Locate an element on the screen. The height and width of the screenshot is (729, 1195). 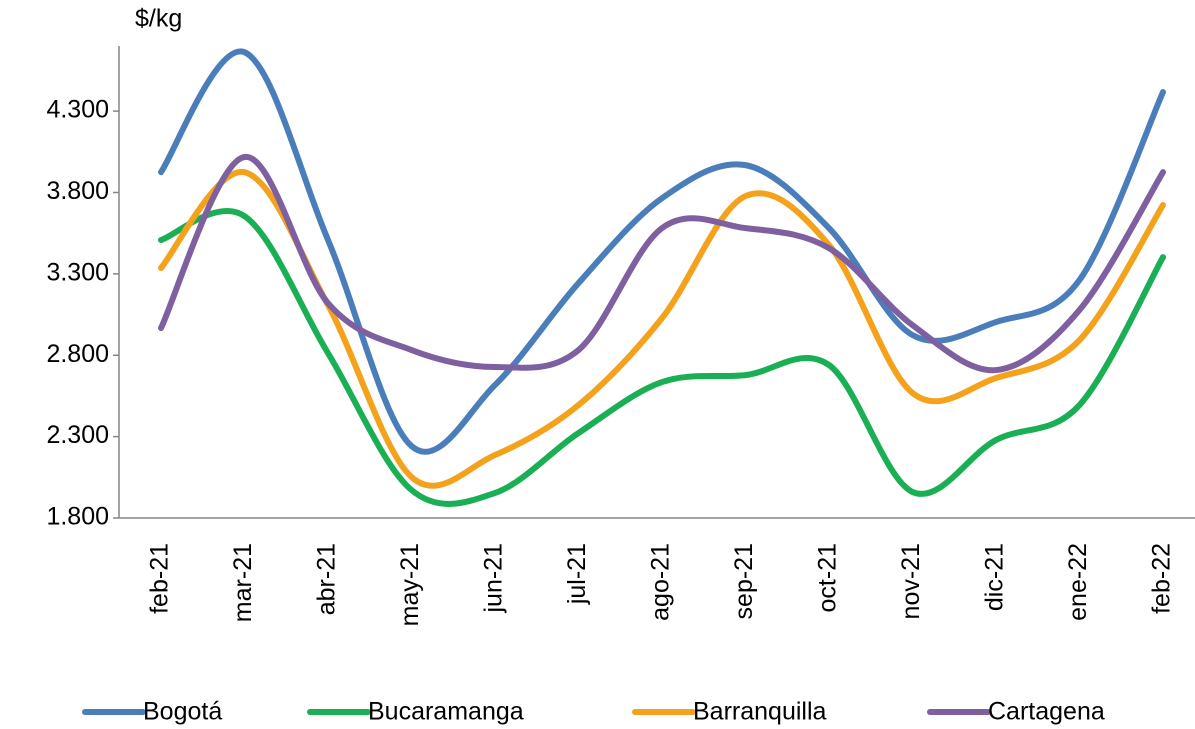
x-tick-label: jun-21 is located at coordinates (494, 578).